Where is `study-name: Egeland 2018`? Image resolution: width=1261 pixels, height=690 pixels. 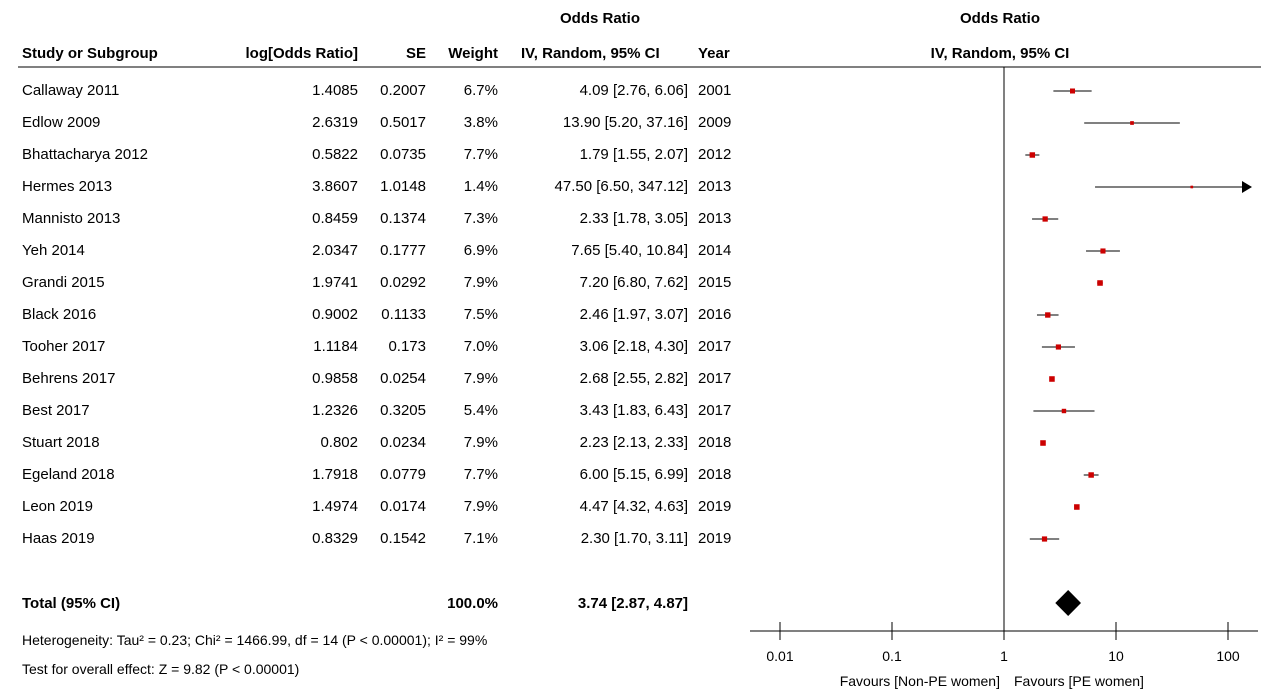
study-name: Egeland 2018 is located at coordinates (68, 474).